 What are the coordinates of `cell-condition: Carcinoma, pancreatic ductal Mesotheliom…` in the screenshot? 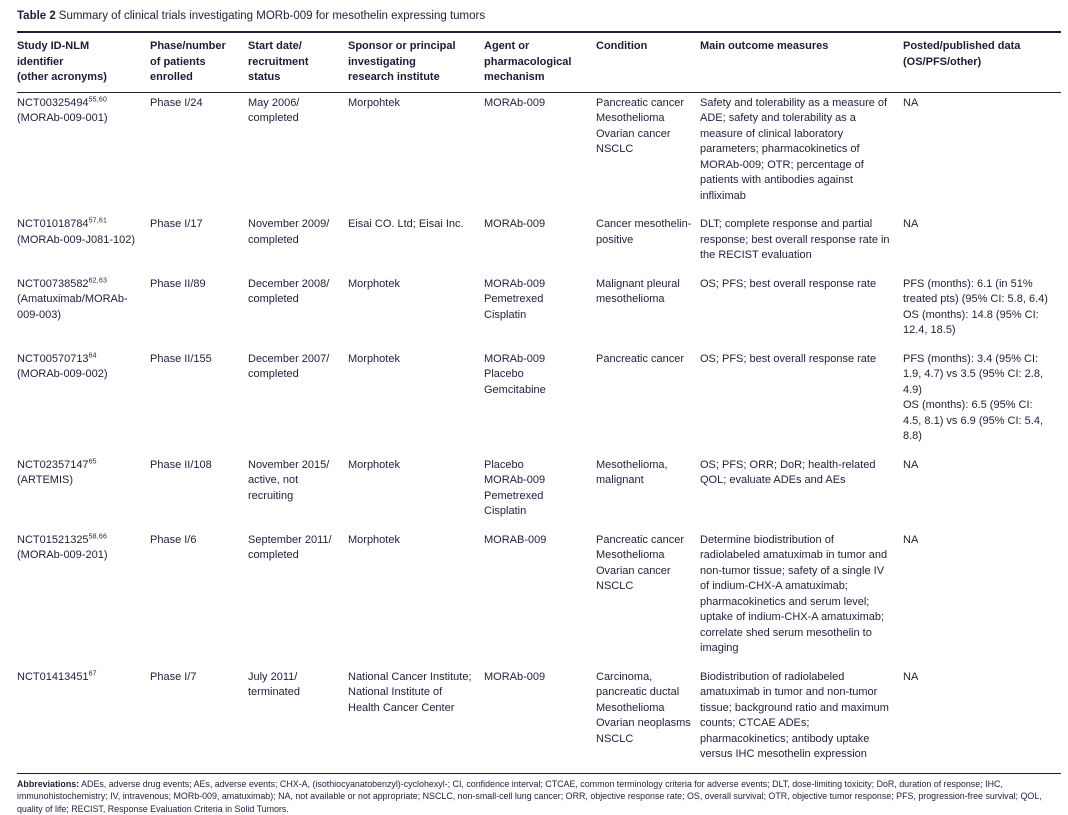 It's located at (648, 720).